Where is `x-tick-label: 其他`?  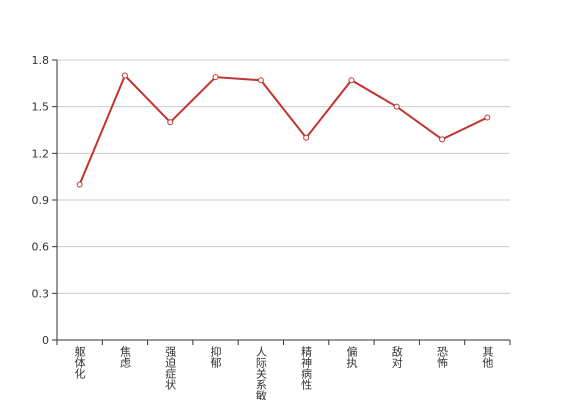 x-tick-label: 其他 is located at coordinates (487, 357).